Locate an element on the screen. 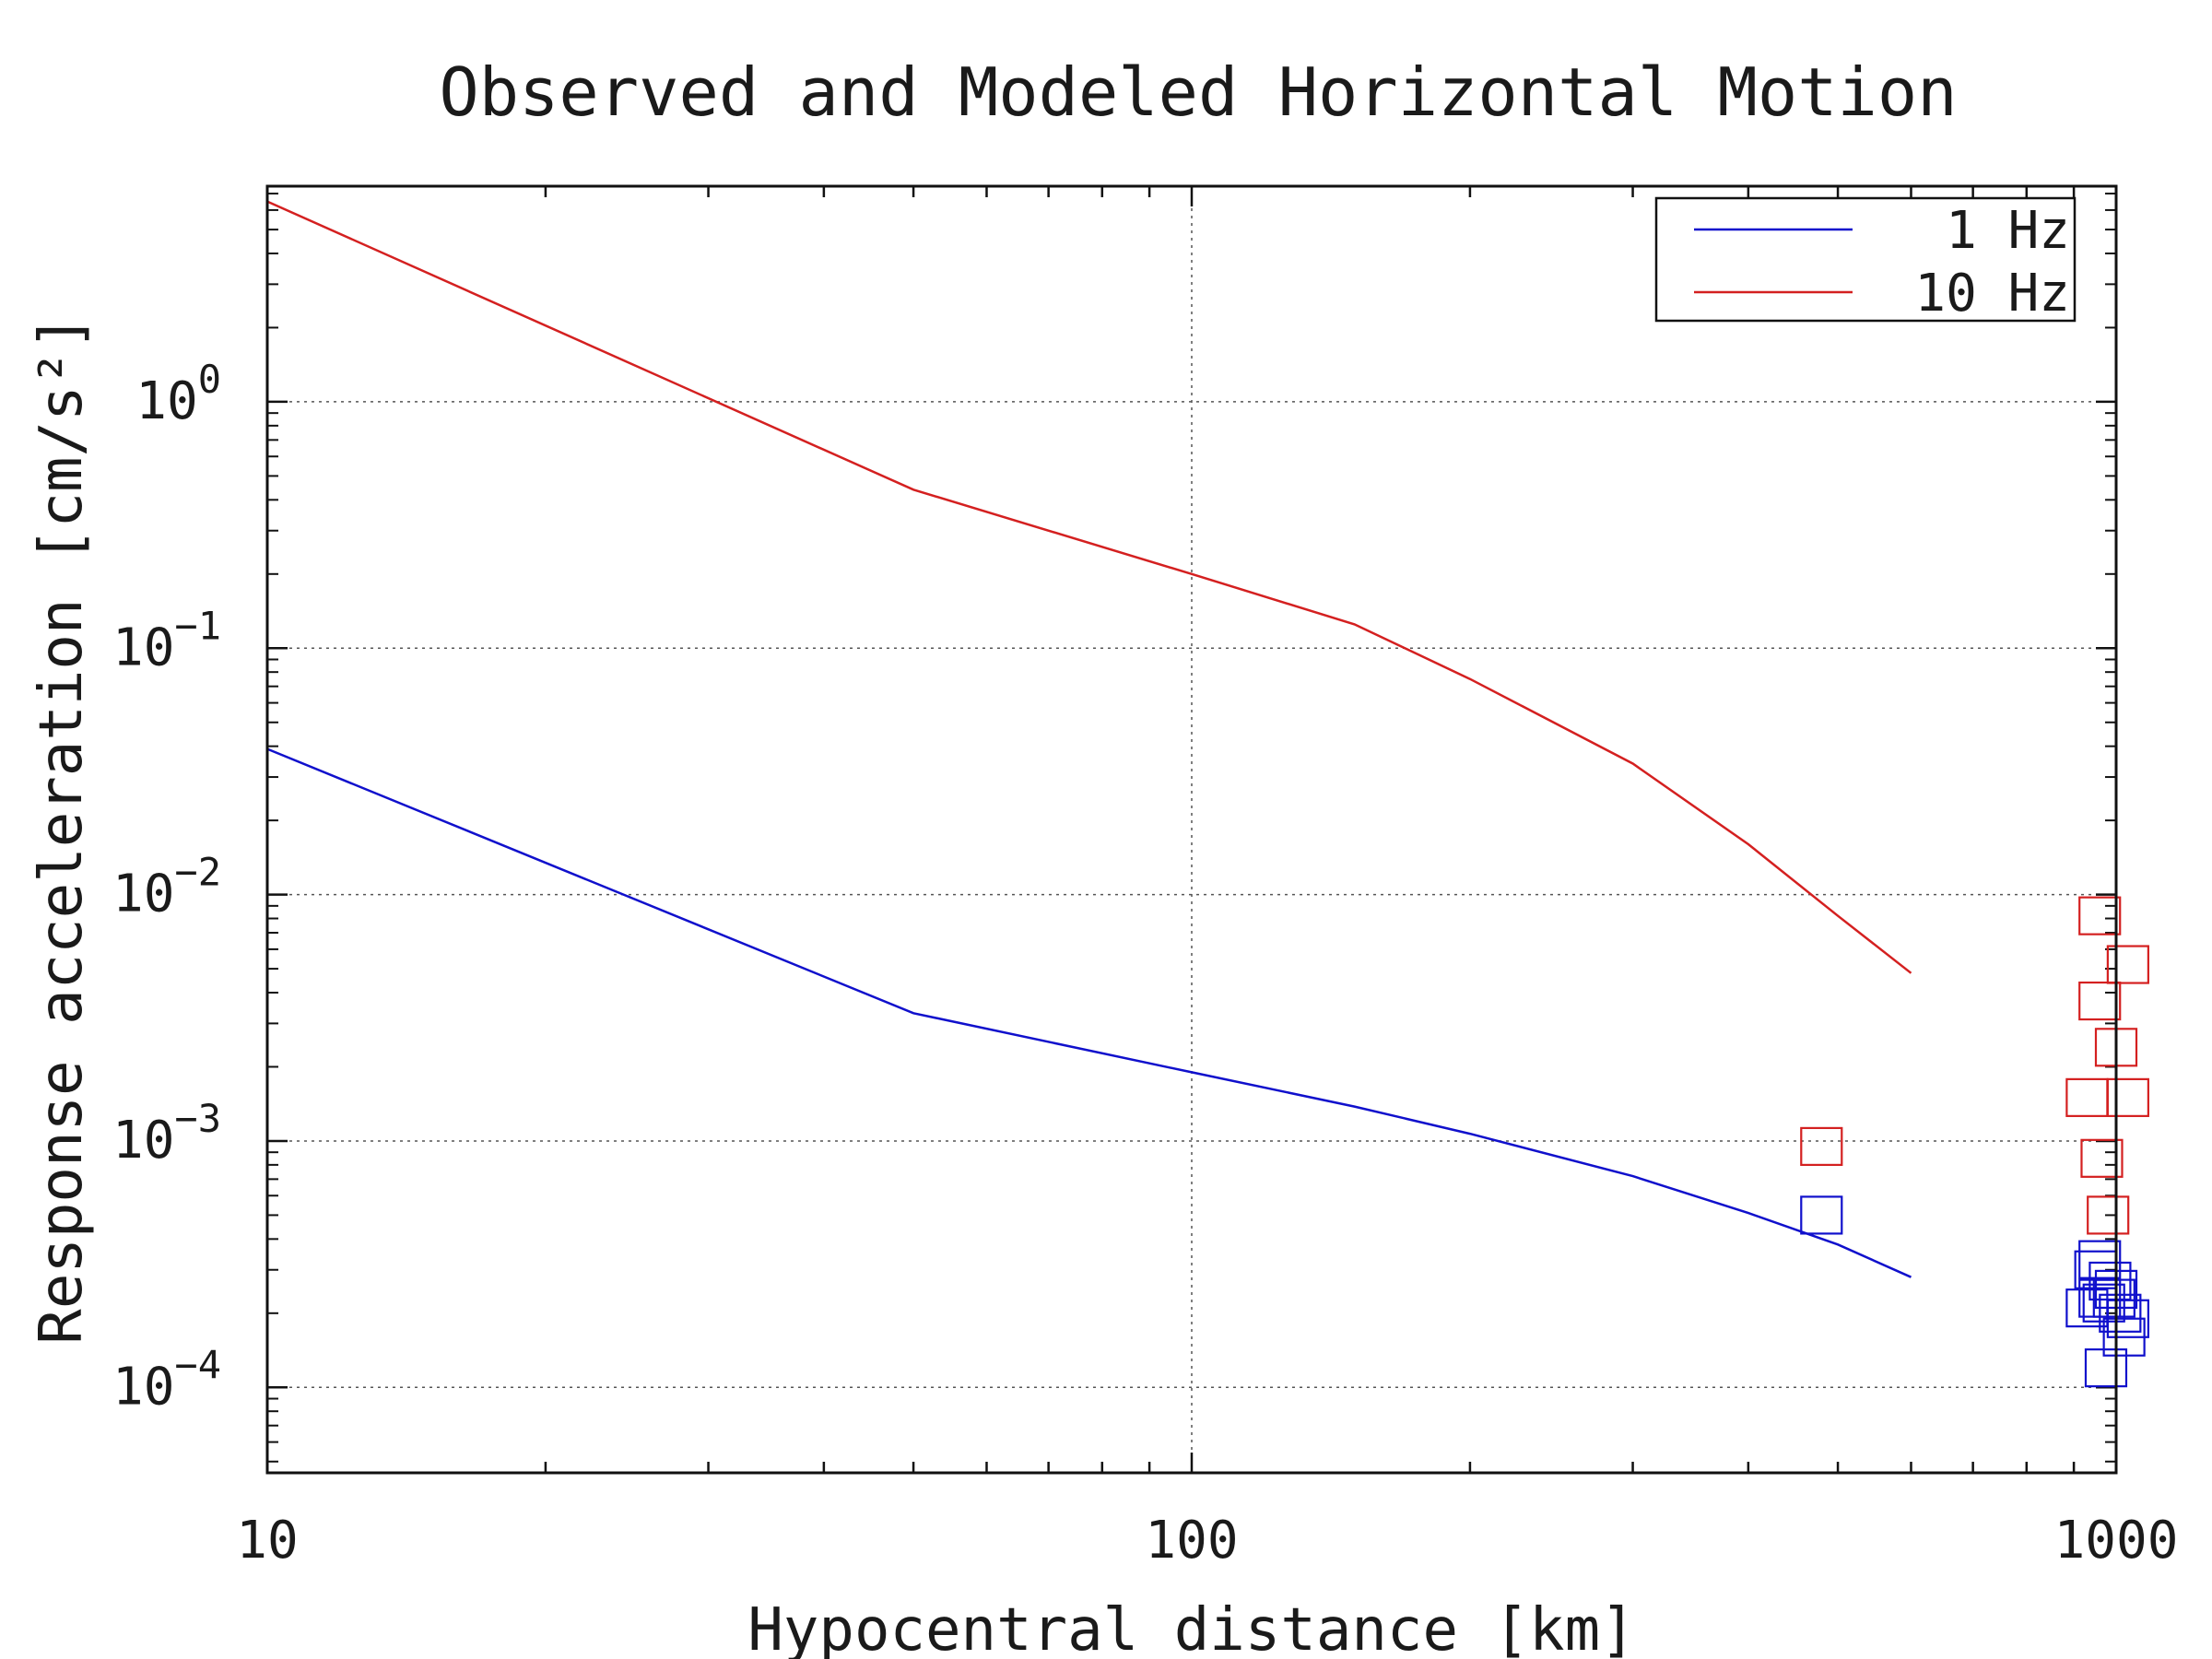  y-tick-label: 10⁰ is located at coordinates (178, 394).